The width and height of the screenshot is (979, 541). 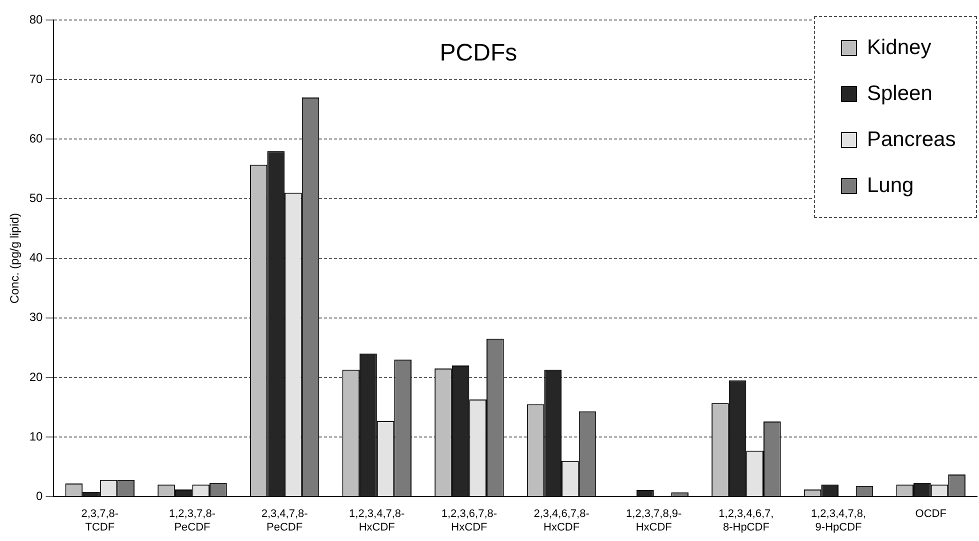 What do you see at coordinates (15, 258) in the screenshot?
I see `y-axis-title: Conc. (pg/g lipid)` at bounding box center [15, 258].